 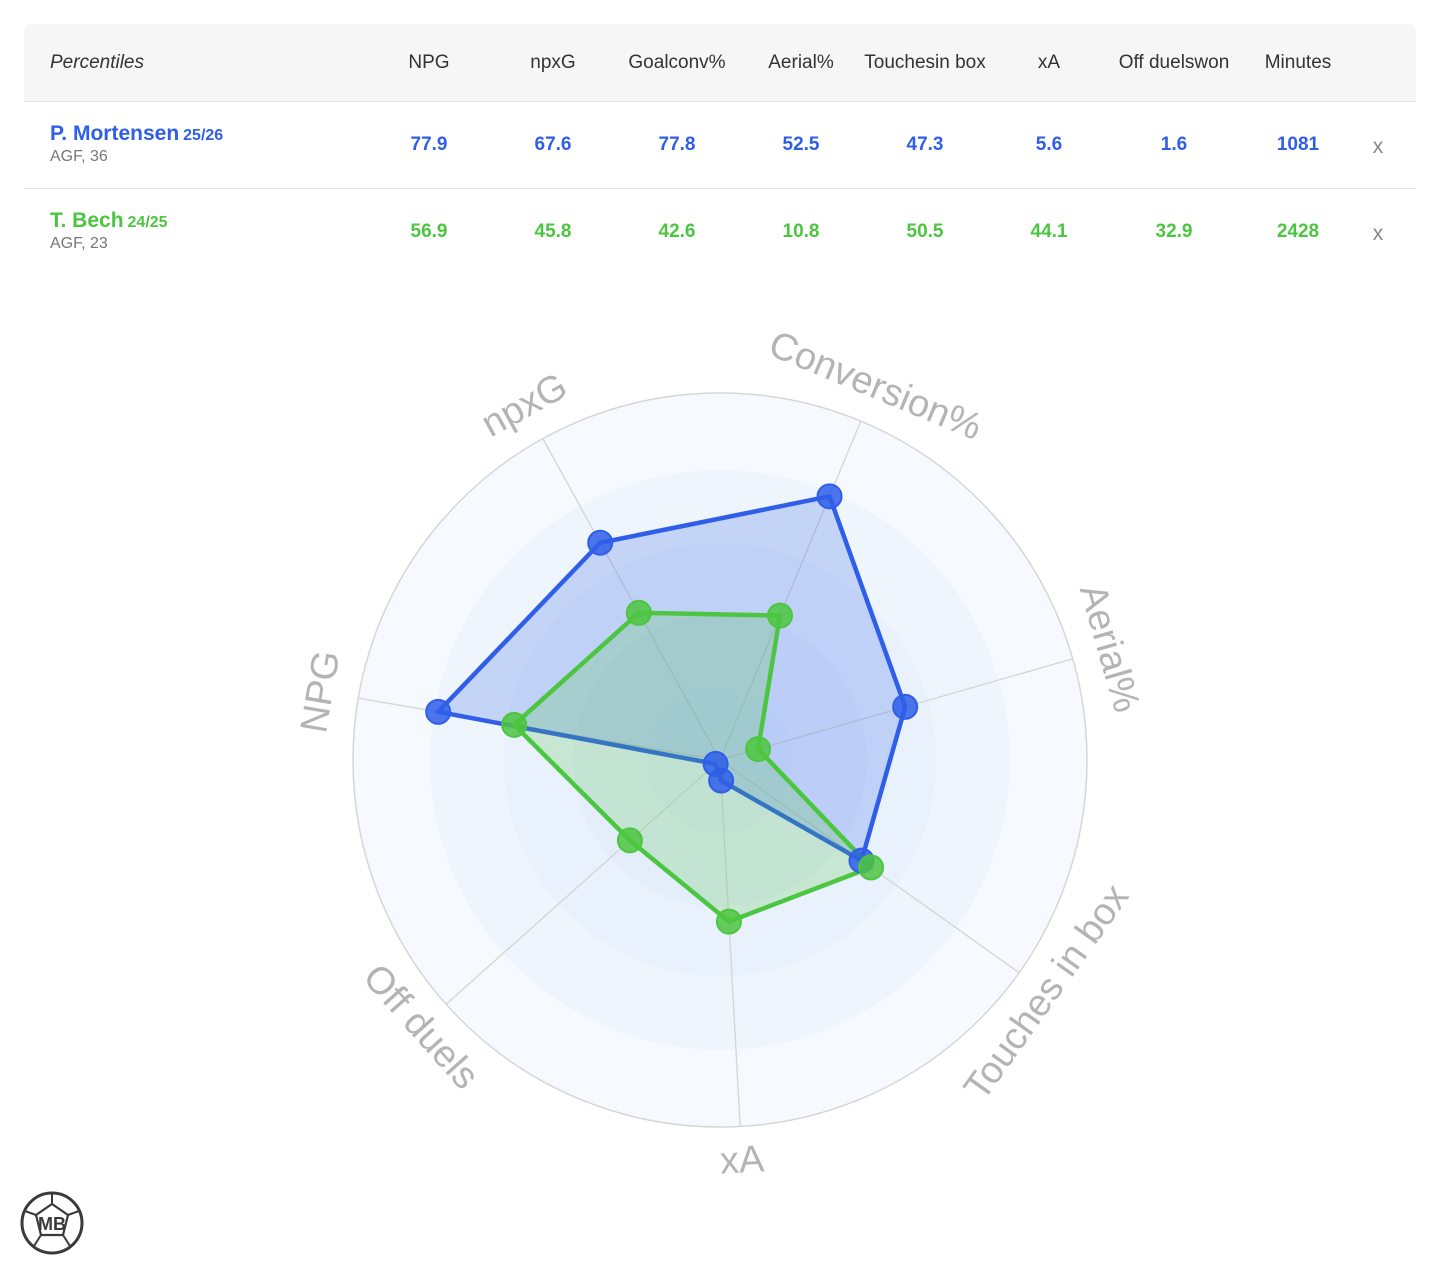 I want to click on column-header-line: xA, so click(x=1049, y=62).